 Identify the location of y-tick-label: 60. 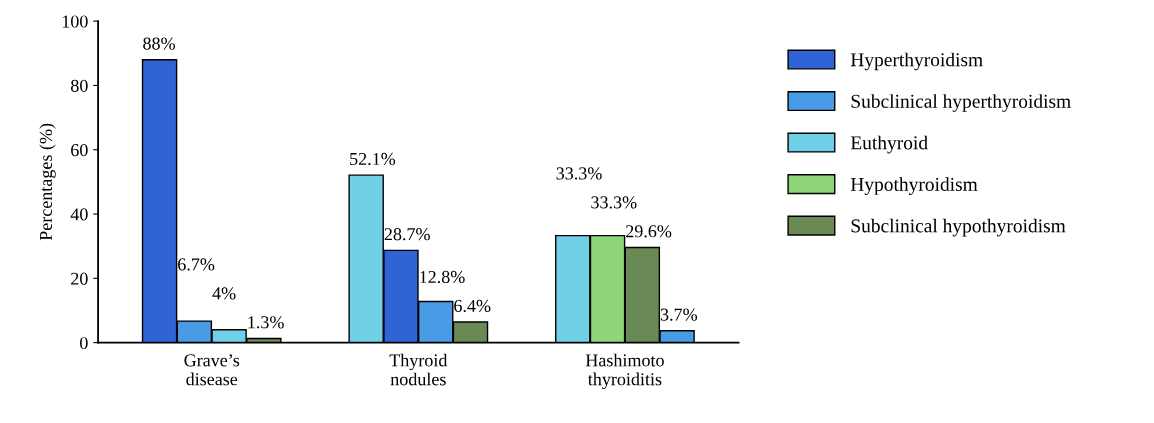
(79, 150).